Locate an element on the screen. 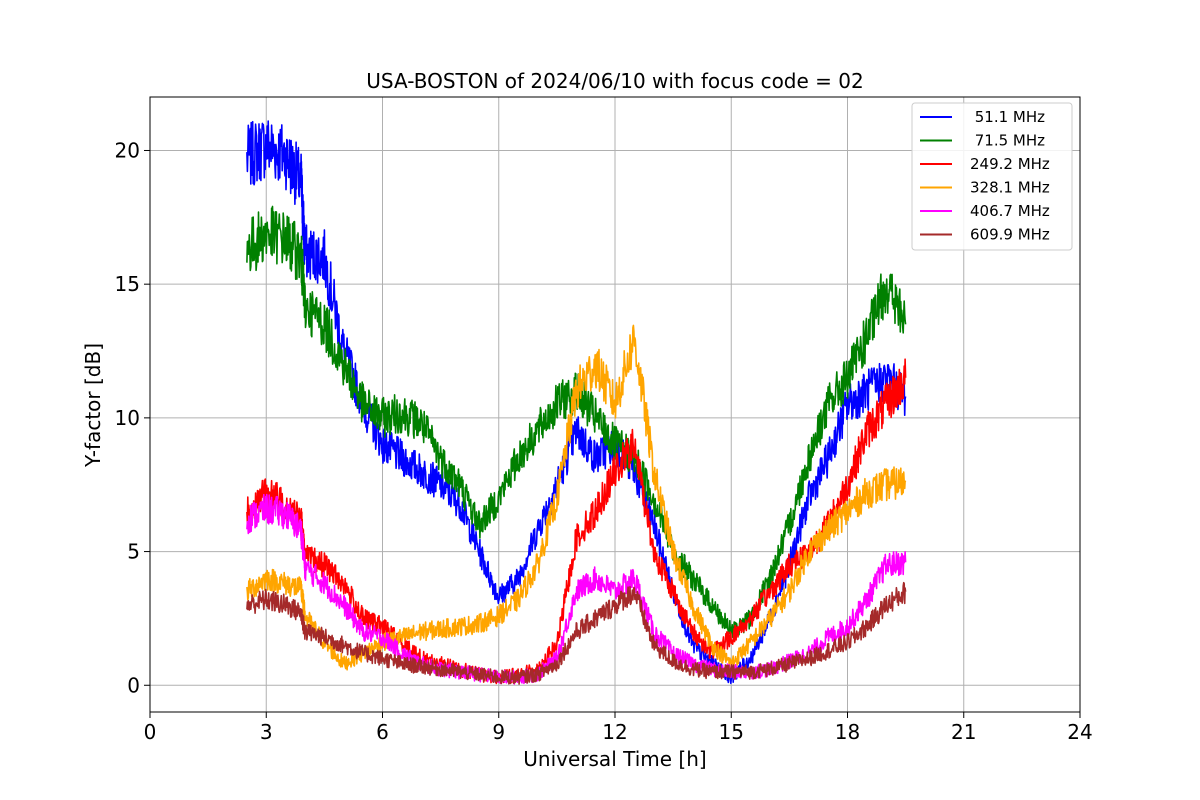 The height and width of the screenshot is (800, 1200). y-tick-label: 10 is located at coordinates (127, 418).